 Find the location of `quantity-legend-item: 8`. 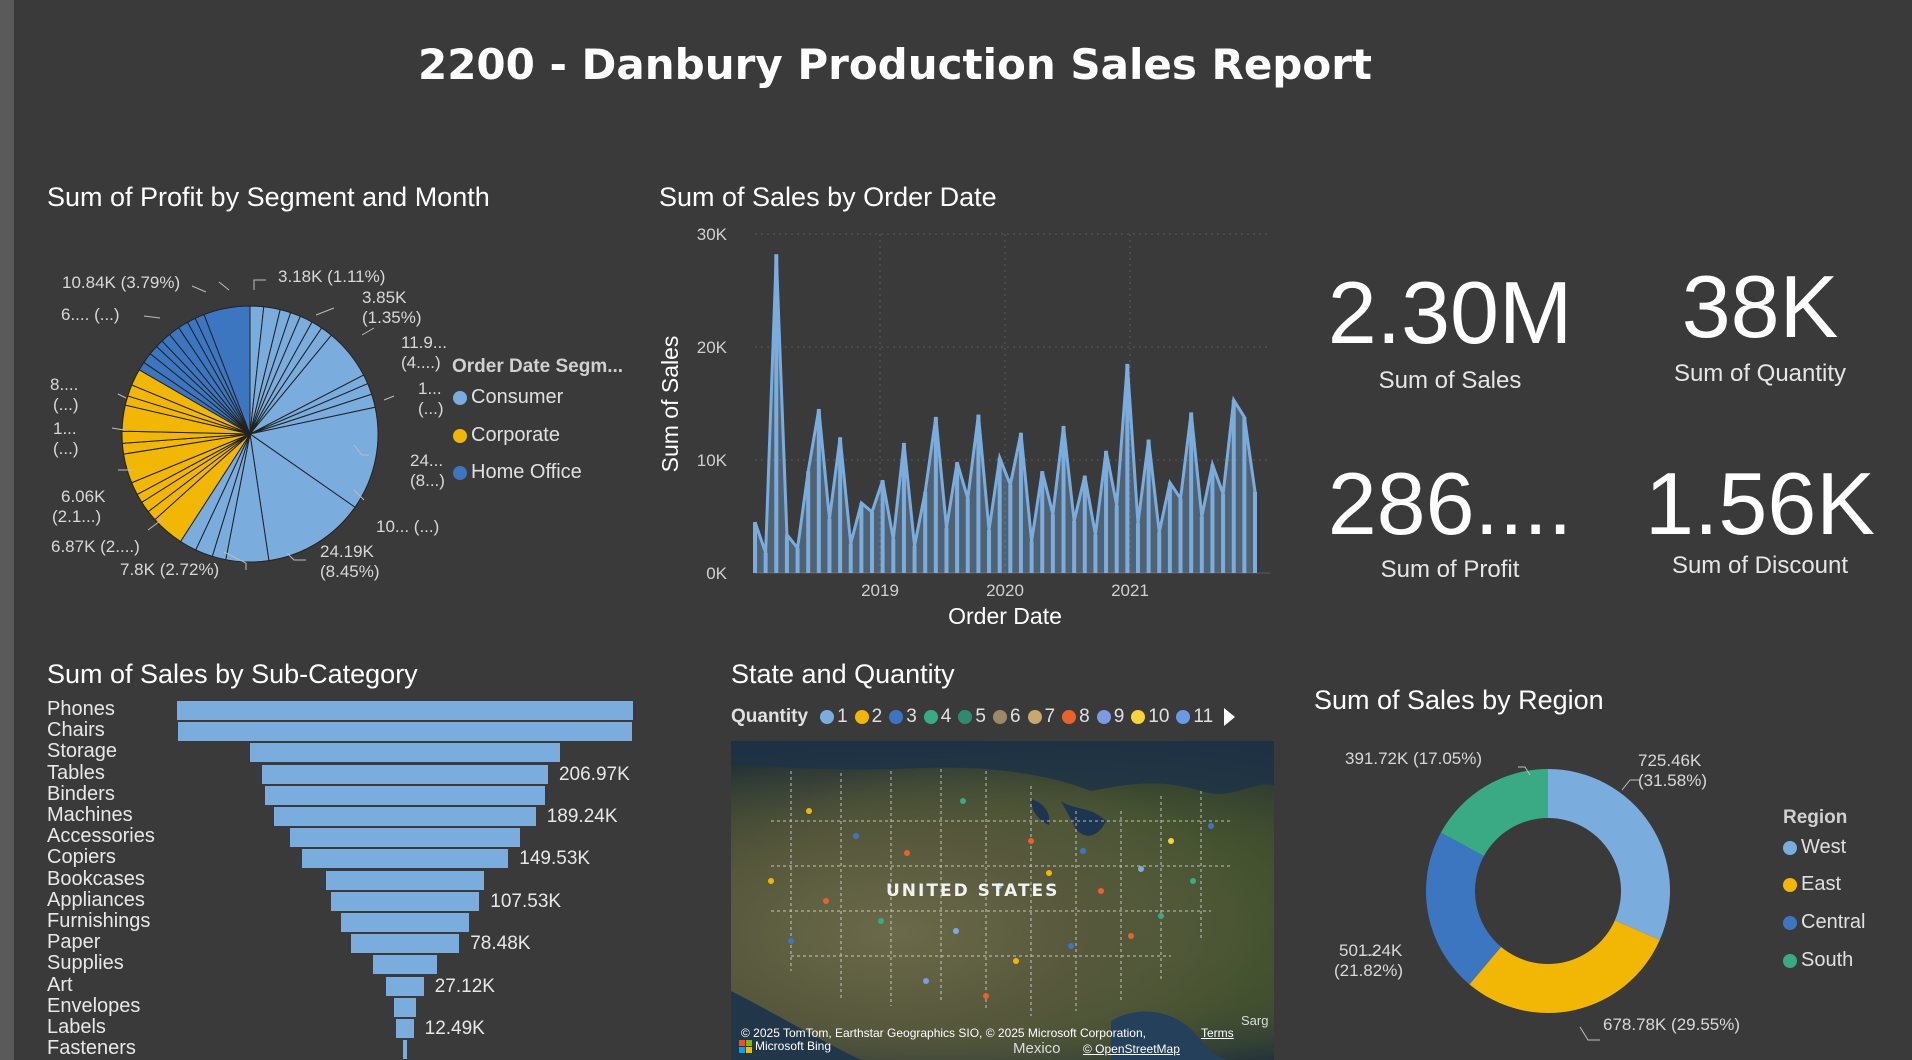

quantity-legend-item: 8 is located at coordinates (1076, 717).